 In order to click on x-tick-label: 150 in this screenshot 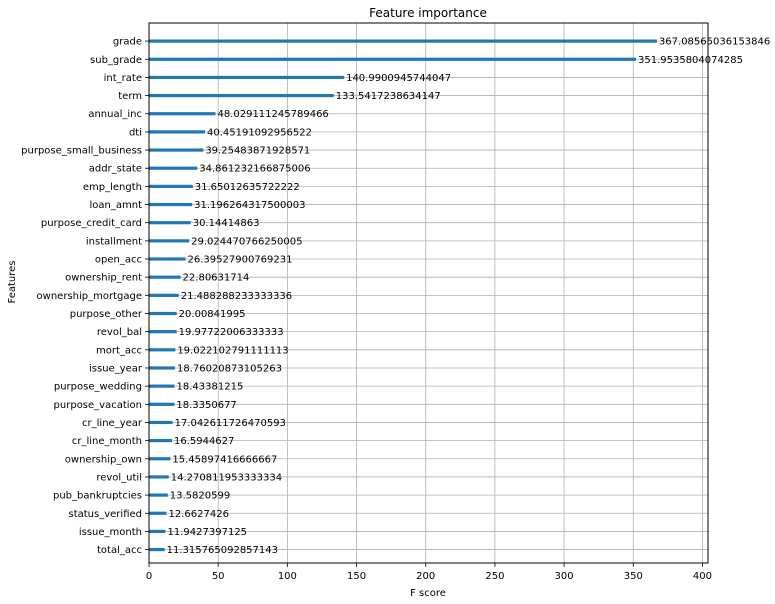, I will do `click(356, 576)`.